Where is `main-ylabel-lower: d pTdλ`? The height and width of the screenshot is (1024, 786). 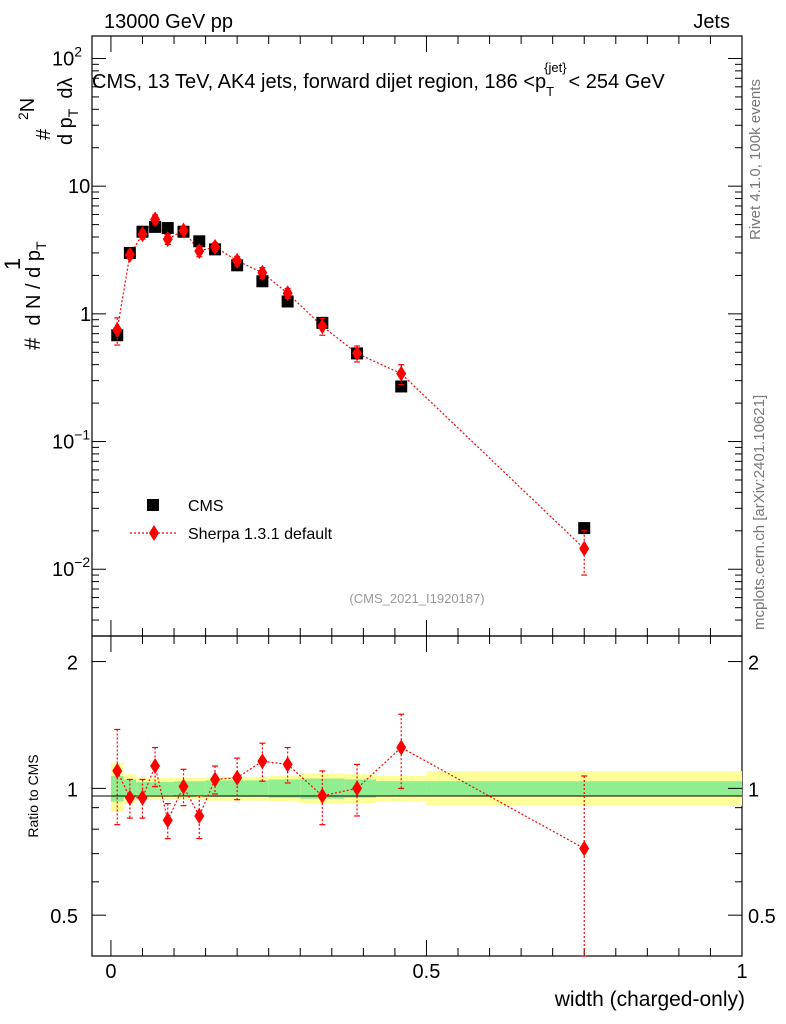 main-ylabel-lower: d pTdλ is located at coordinates (68, 112).